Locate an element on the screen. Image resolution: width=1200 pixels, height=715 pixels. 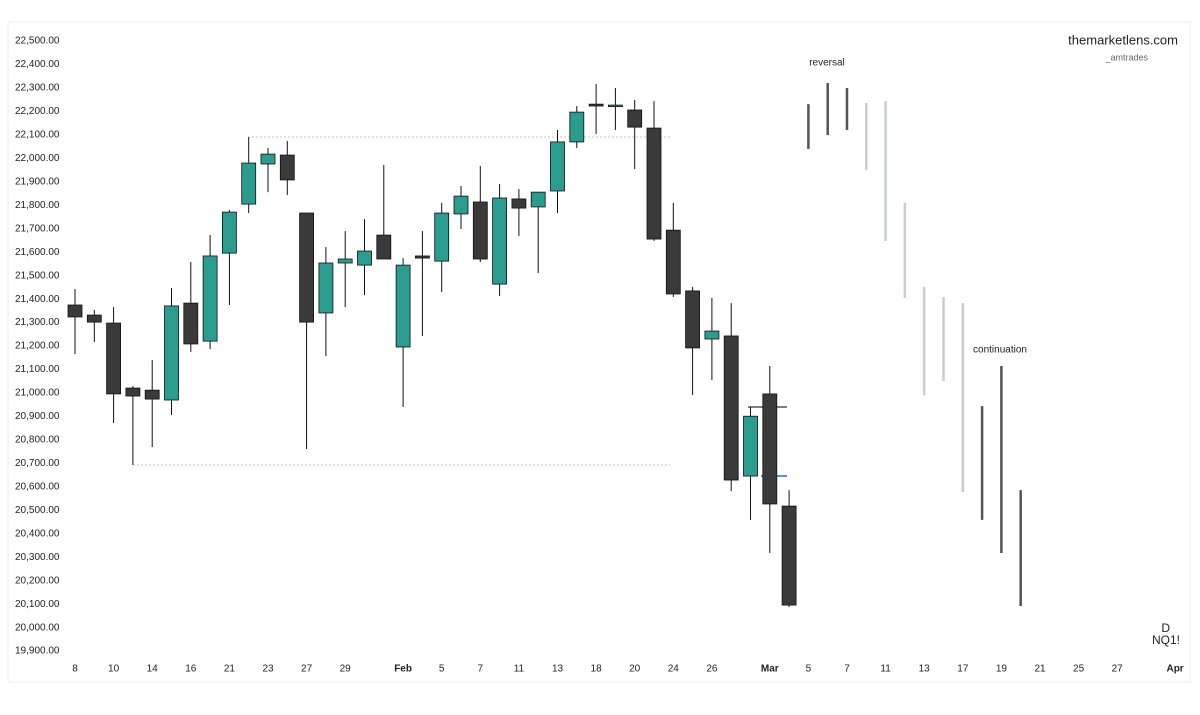
x-tick-label: Mar is located at coordinates (770, 669).